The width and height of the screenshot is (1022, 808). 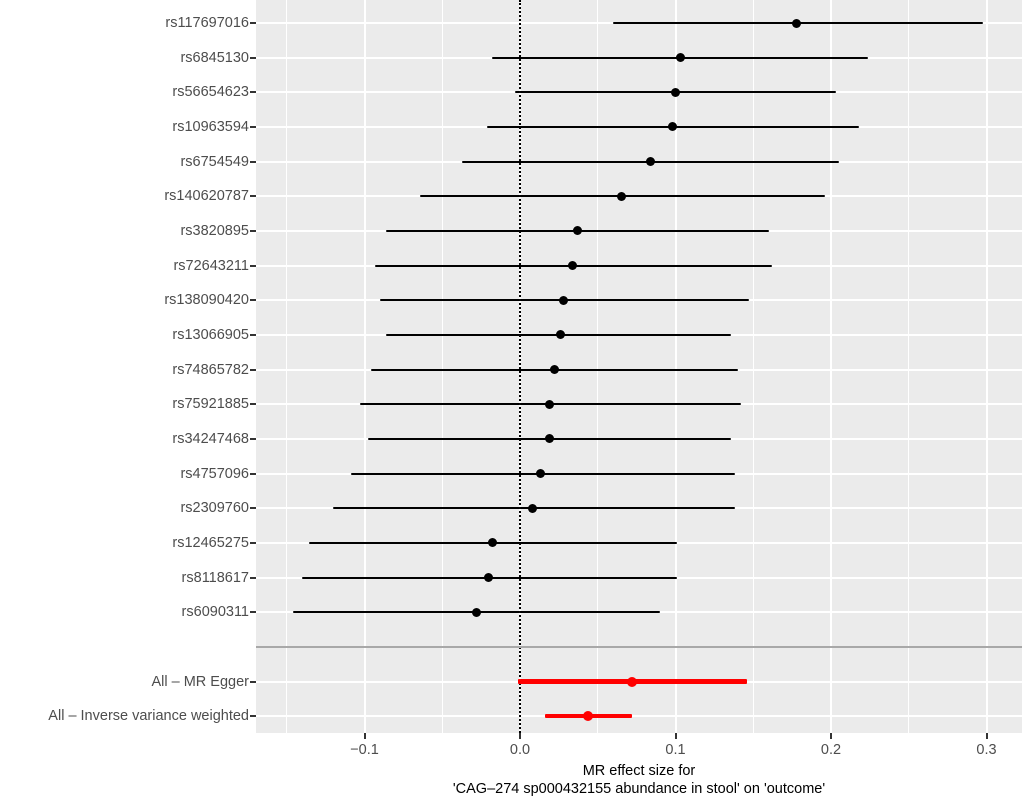 I want to click on y-axis-label: rs4757096, so click(x=214, y=473).